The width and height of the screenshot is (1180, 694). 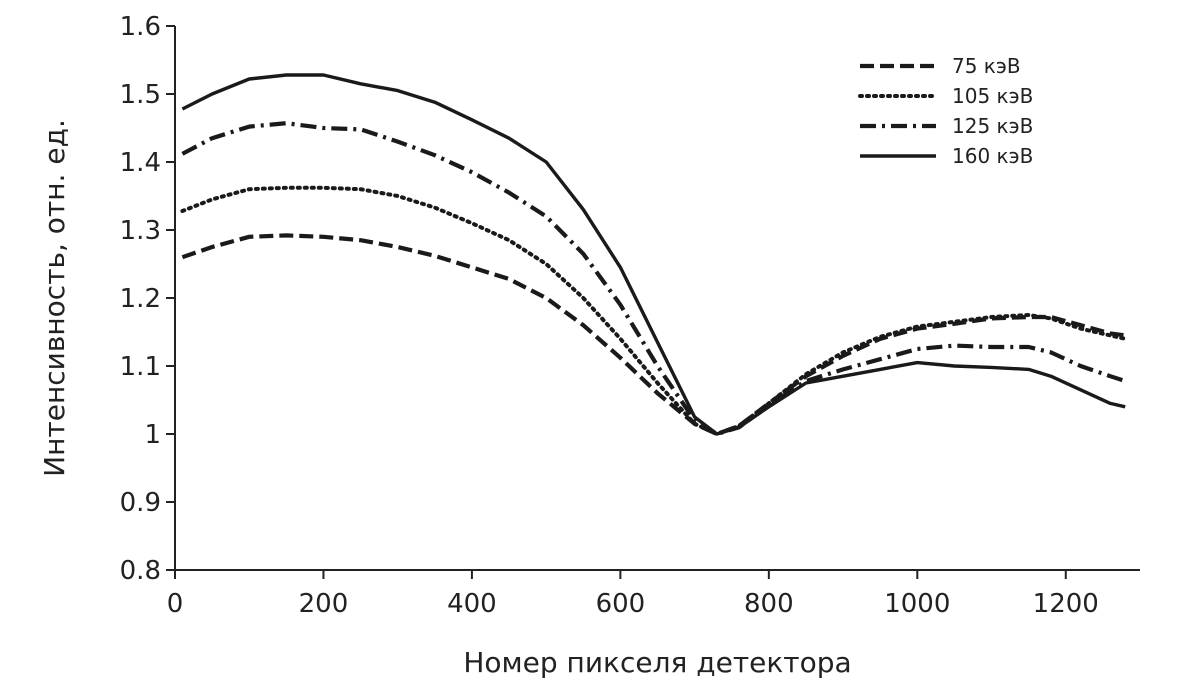 I want to click on y-tick-label: 0.9, so click(x=140, y=503).